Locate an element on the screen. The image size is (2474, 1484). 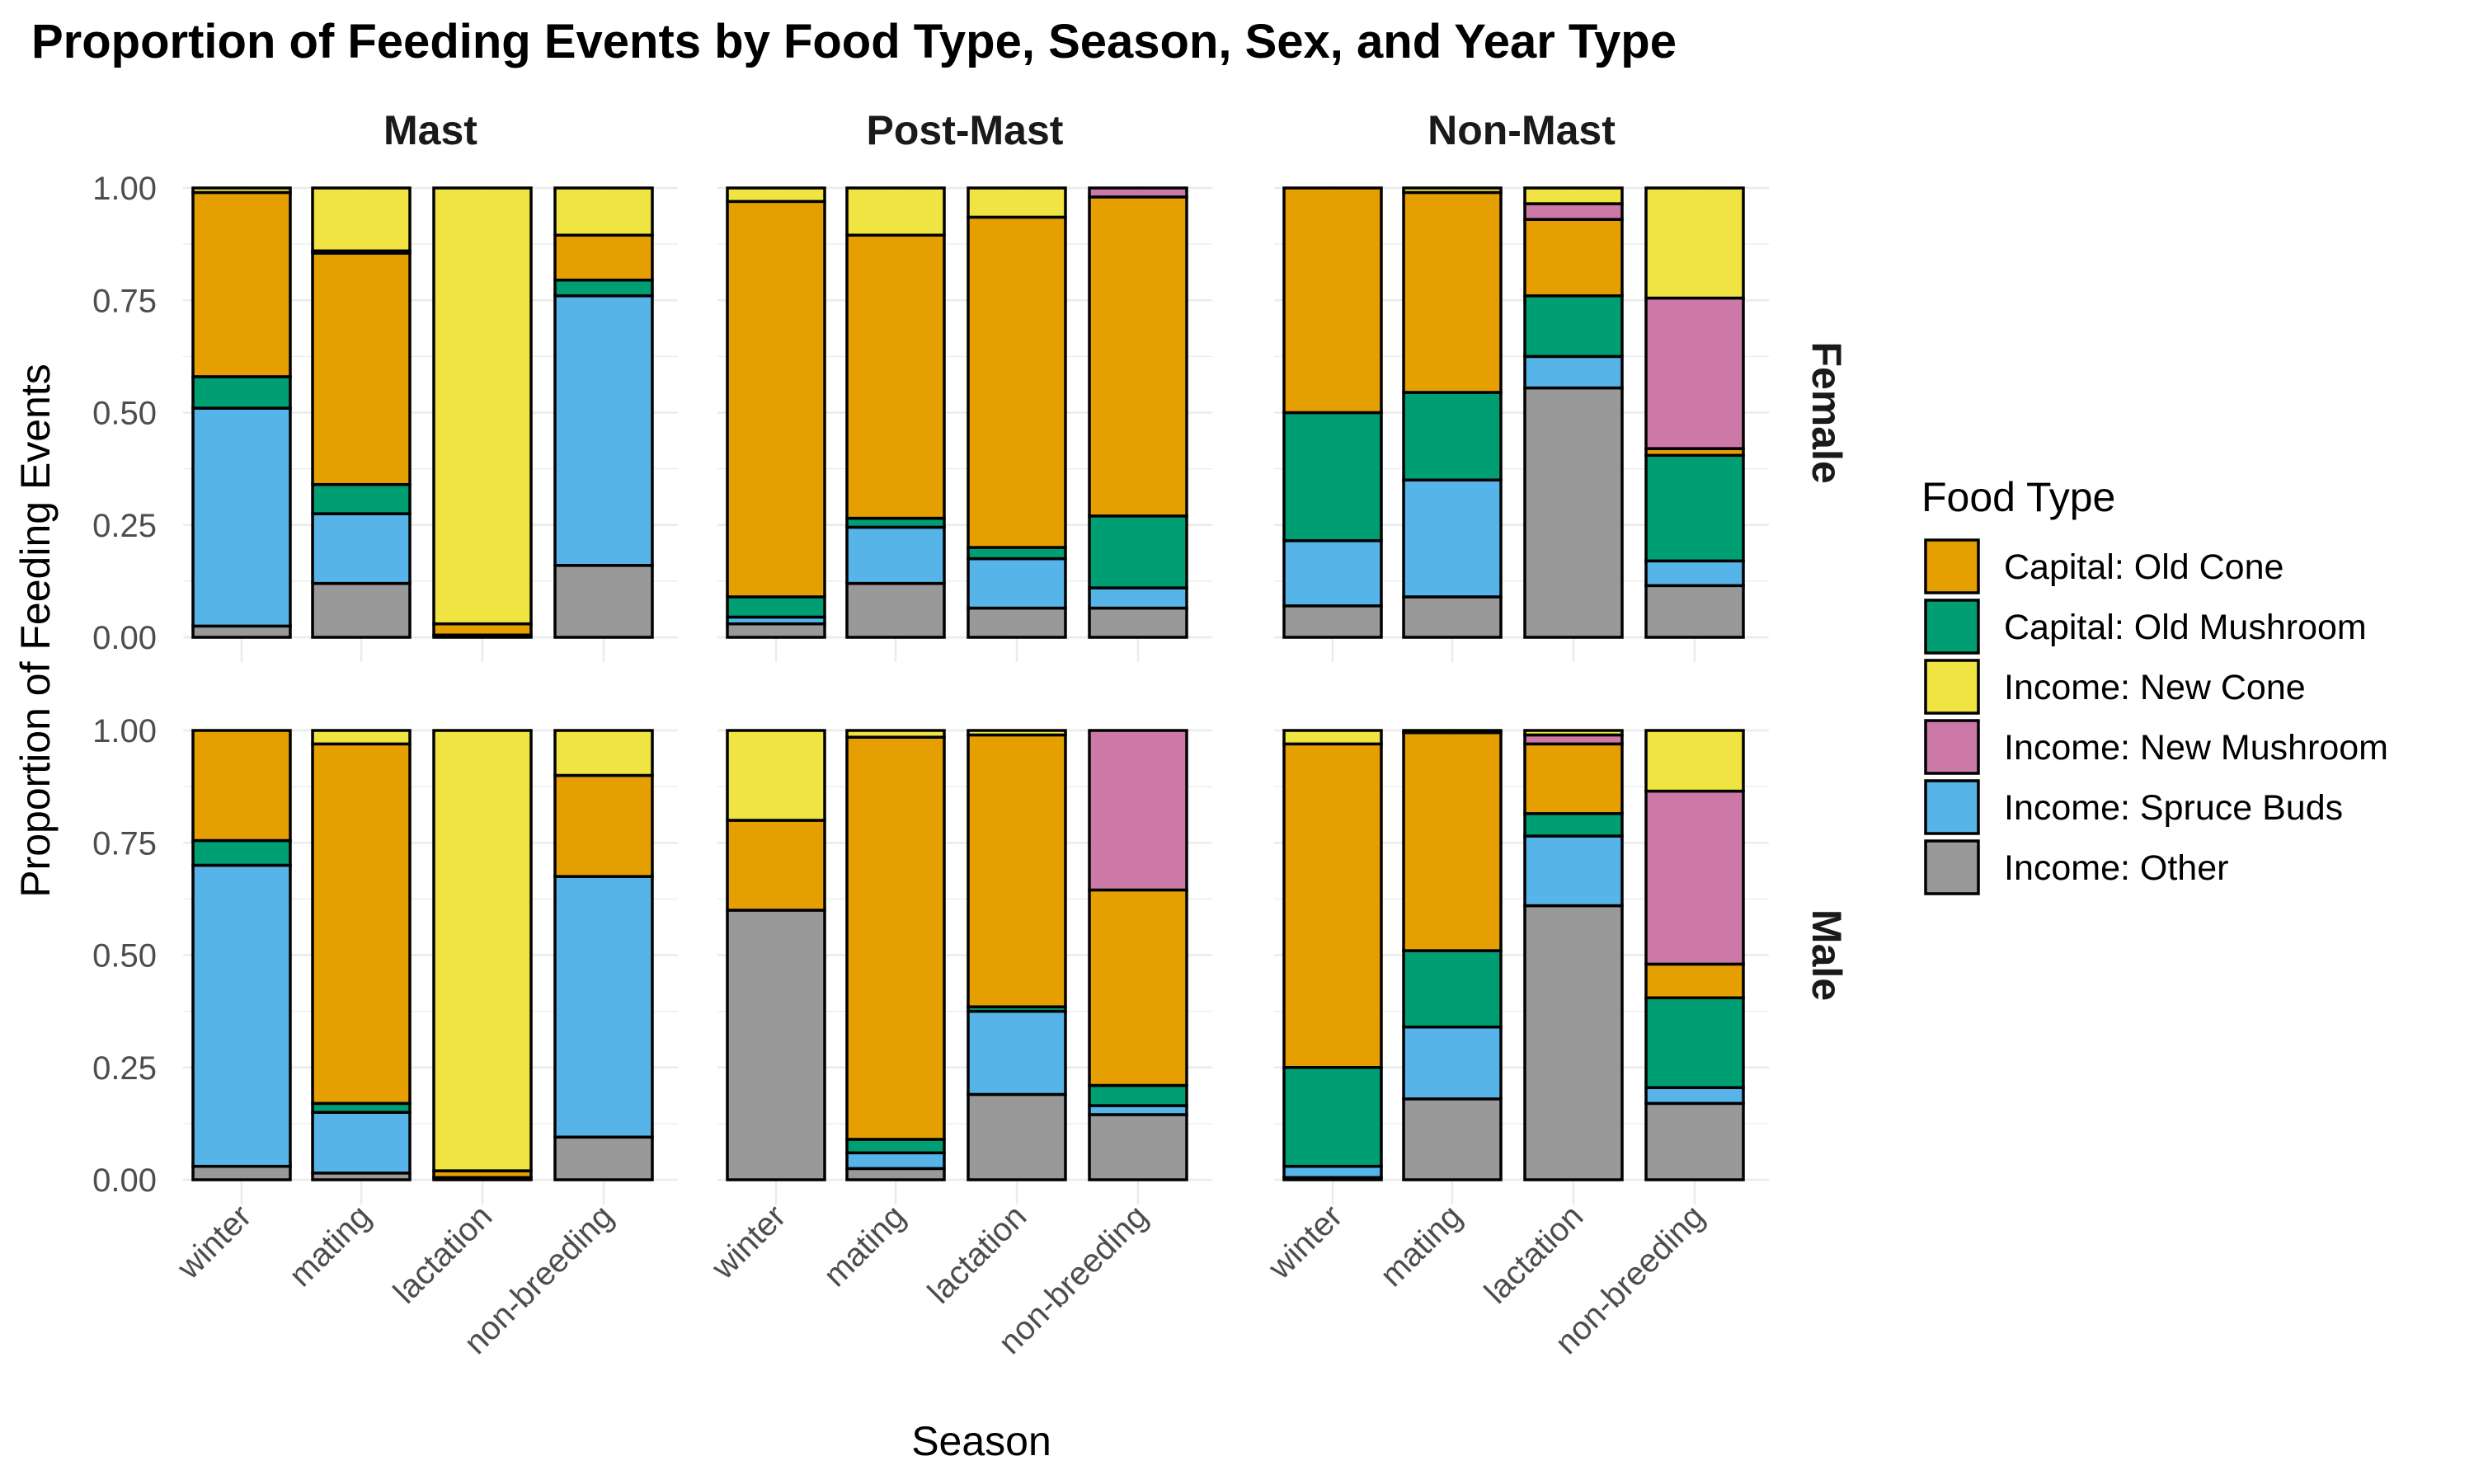
legend-label: Income: New Cone is located at coordinates (2155, 687).